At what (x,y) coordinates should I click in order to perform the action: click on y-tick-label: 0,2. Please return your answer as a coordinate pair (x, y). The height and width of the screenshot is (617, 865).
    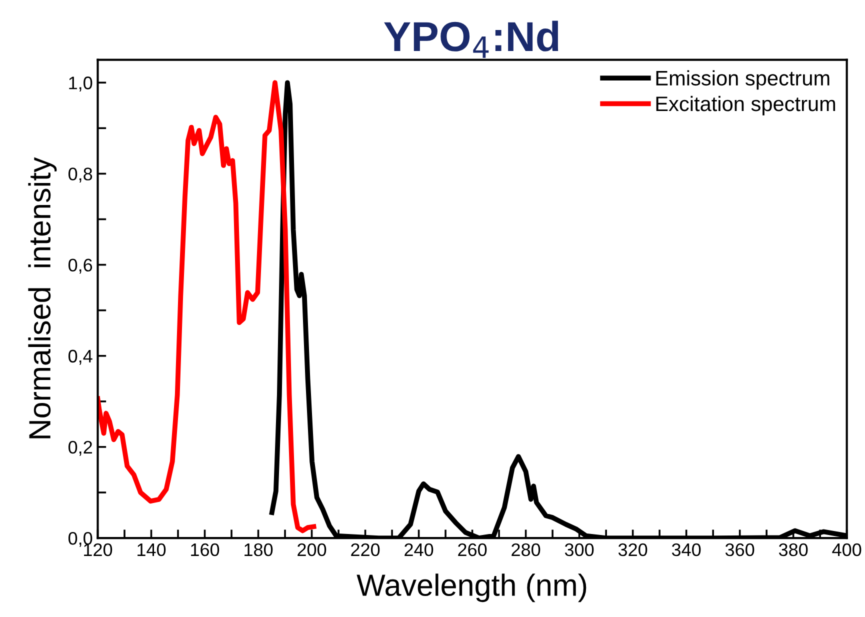
    Looking at the image, I should click on (80, 448).